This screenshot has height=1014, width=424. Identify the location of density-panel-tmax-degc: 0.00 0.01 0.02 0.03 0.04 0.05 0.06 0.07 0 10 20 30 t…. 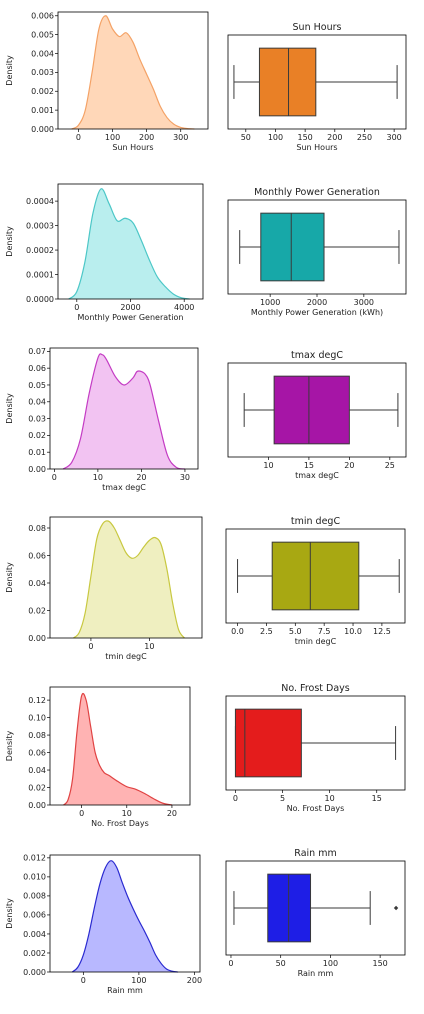
(106, 422).